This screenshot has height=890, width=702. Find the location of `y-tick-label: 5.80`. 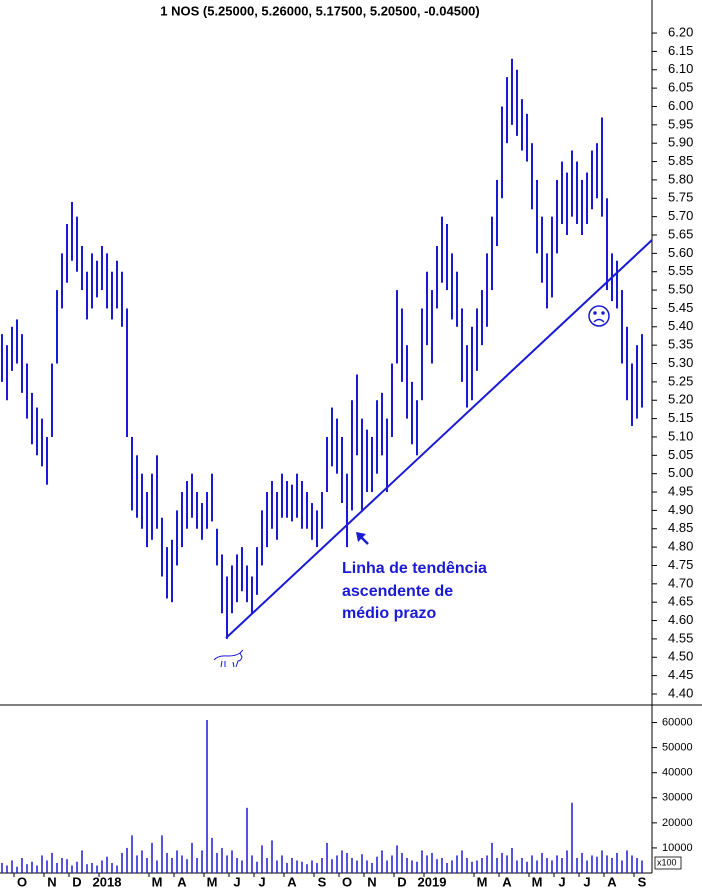

y-tick-label: 5.80 is located at coordinates (680, 178).